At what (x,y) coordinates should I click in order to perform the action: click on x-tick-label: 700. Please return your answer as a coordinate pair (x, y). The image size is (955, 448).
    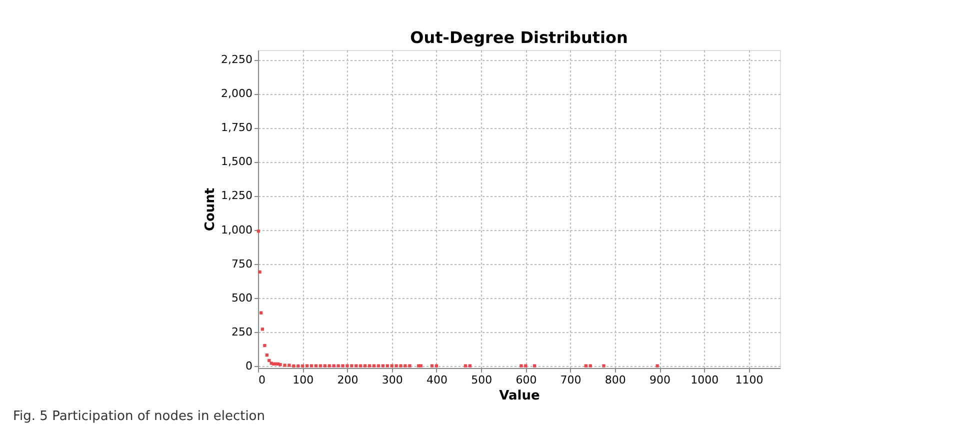
    Looking at the image, I should click on (571, 380).